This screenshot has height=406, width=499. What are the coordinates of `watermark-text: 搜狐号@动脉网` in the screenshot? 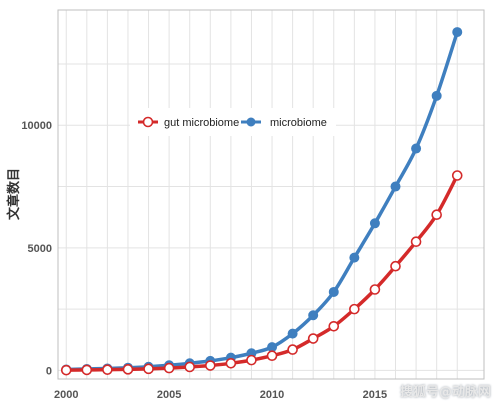 It's located at (445, 392).